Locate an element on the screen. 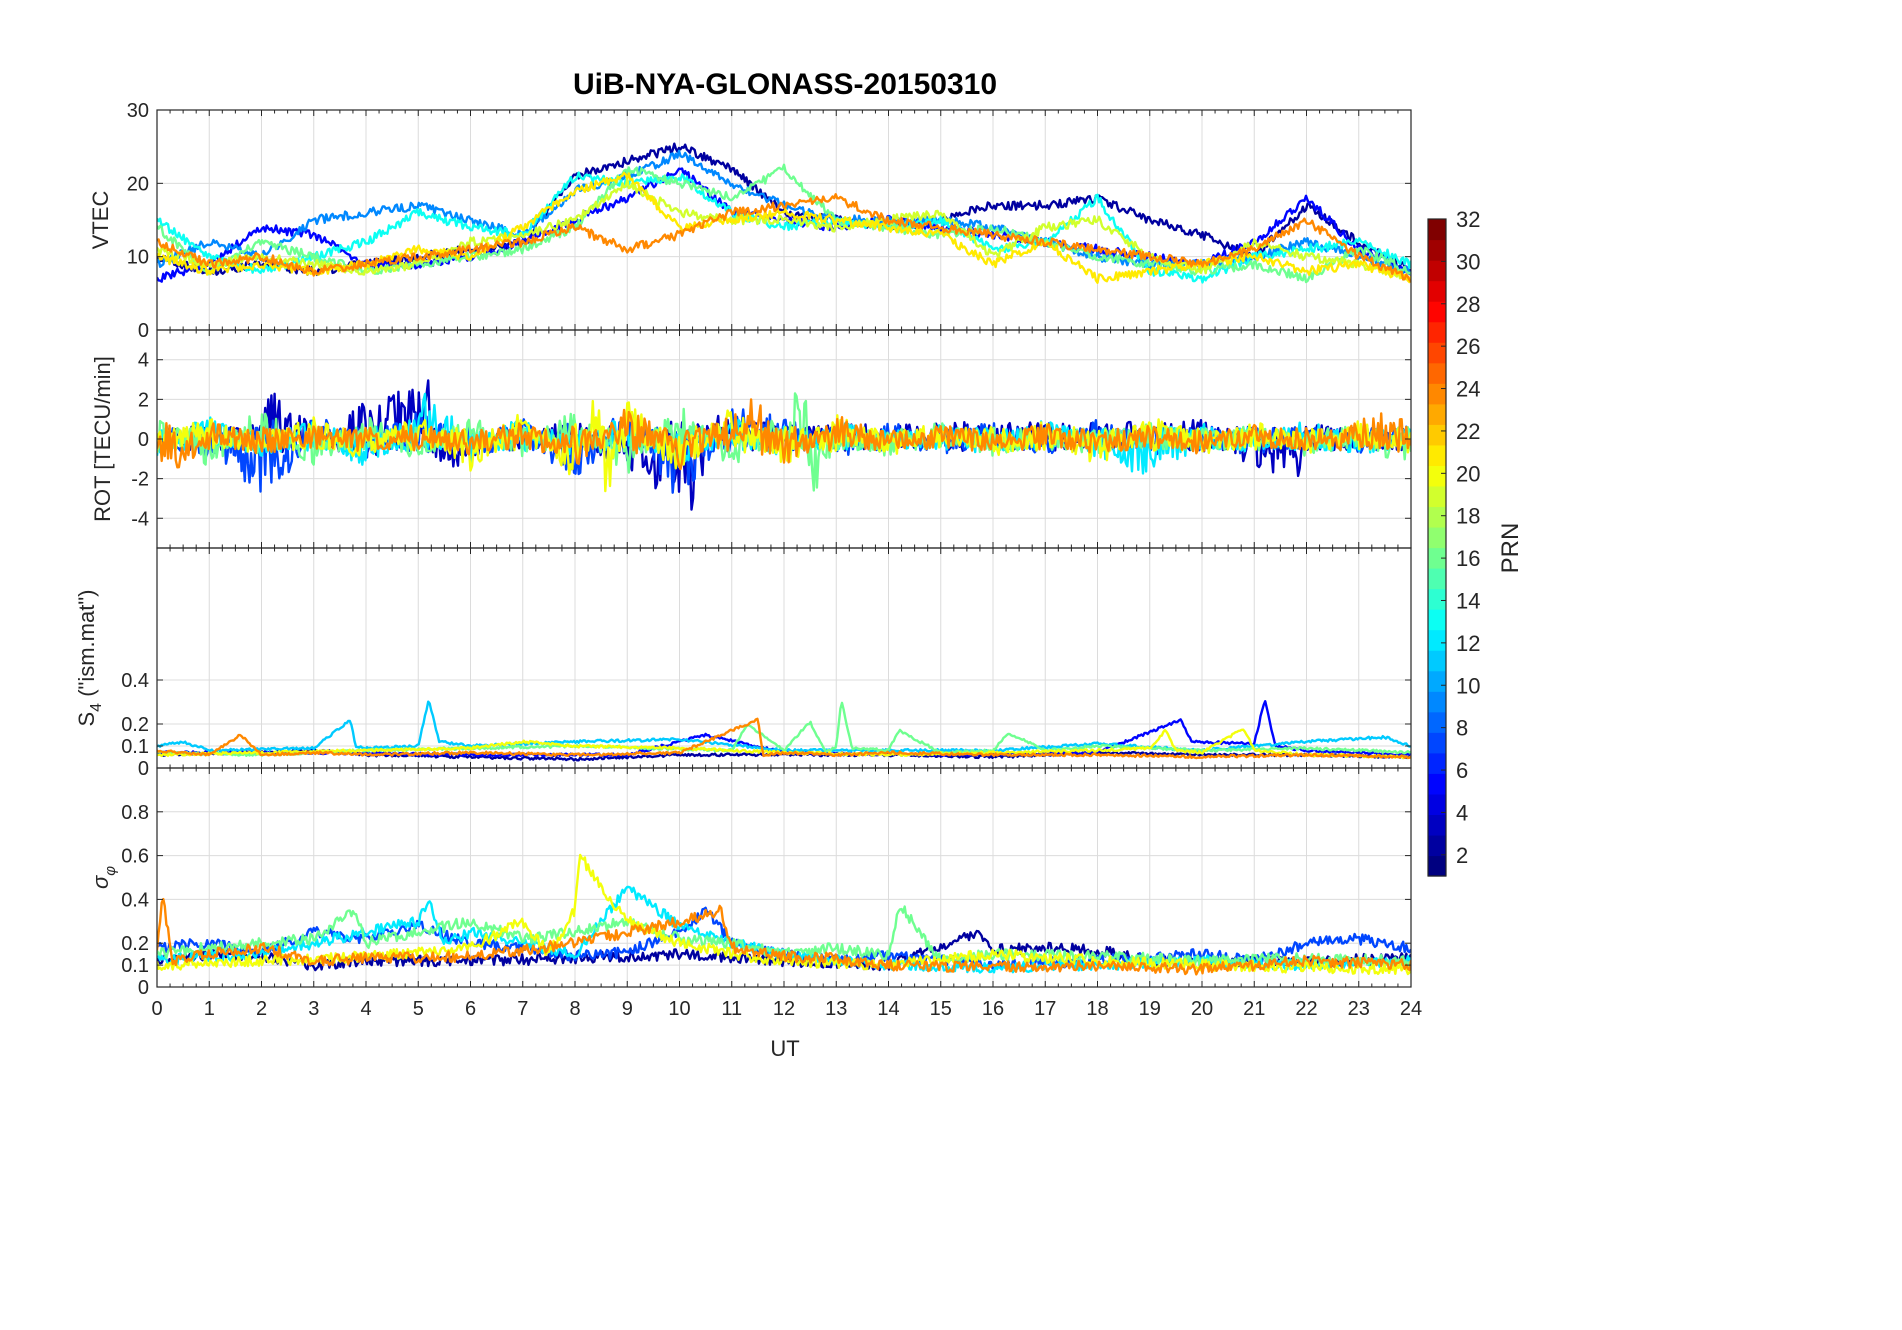 Image resolution: width=1902 pixels, height=1330 pixels. y-tick-label: 2 is located at coordinates (143, 400).